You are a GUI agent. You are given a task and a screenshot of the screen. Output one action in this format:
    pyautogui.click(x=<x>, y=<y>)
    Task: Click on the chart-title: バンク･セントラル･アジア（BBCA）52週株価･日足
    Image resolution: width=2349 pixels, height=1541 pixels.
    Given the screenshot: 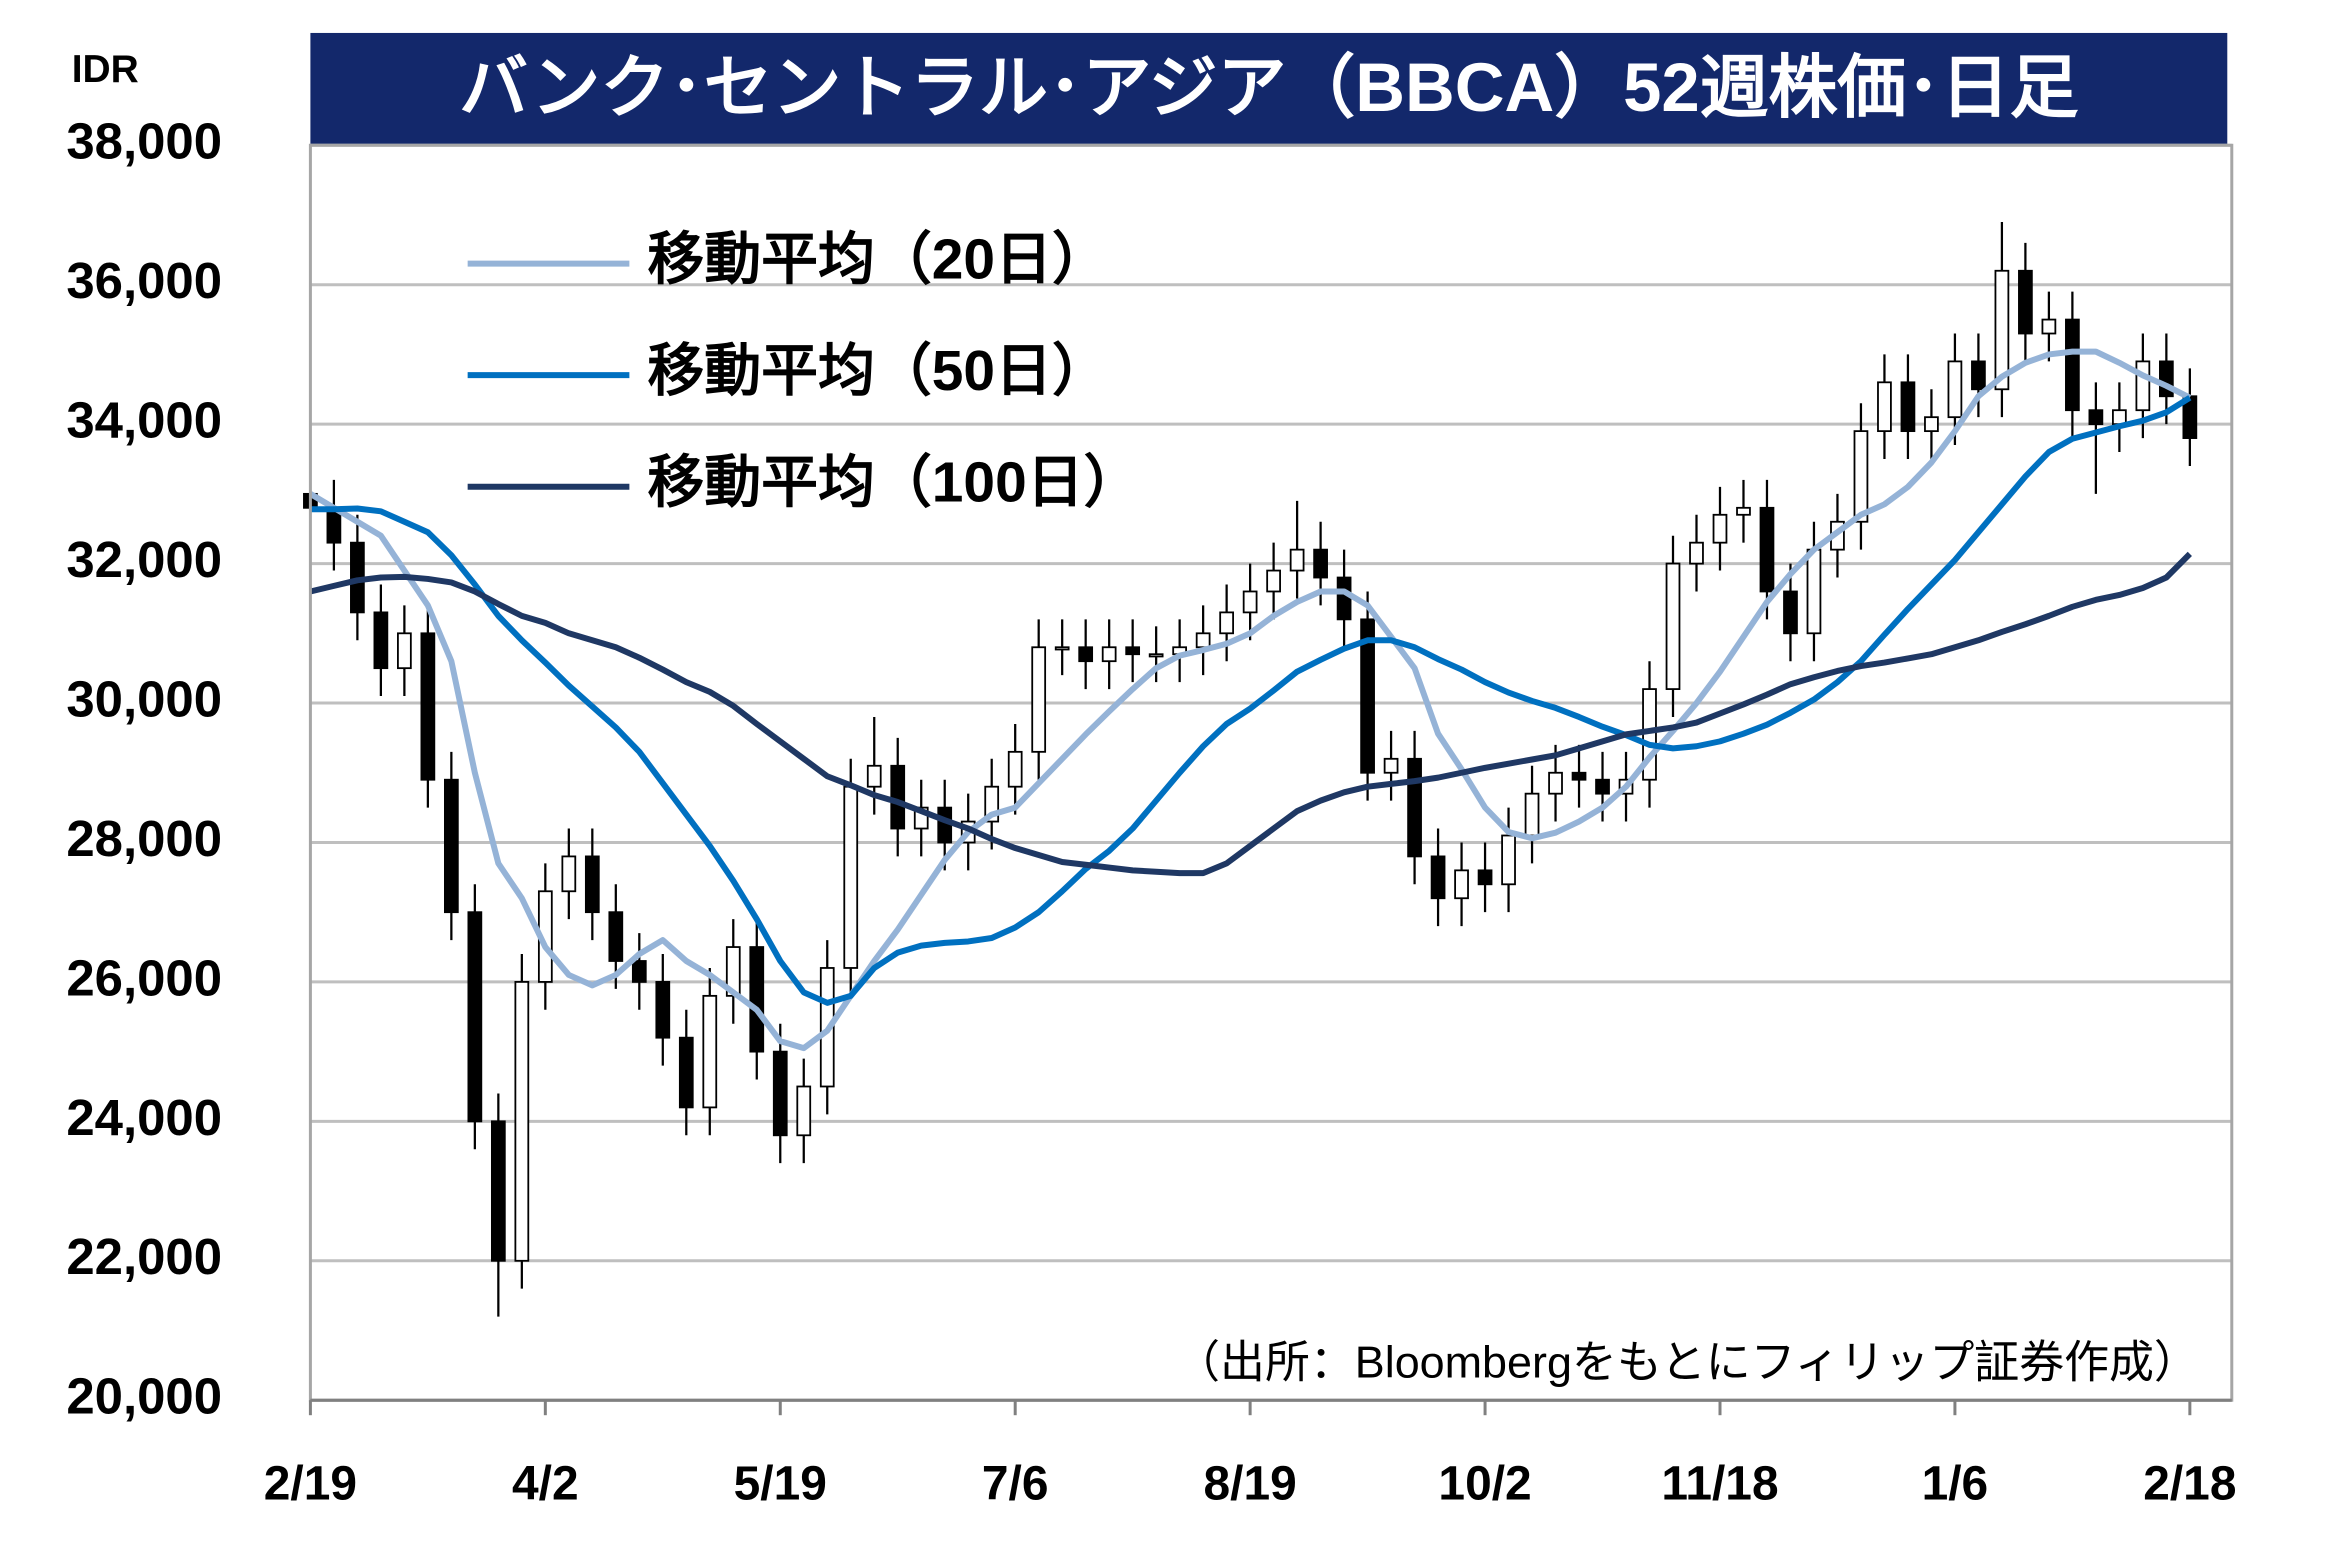 What is the action you would take?
    pyautogui.click(x=1268, y=87)
    